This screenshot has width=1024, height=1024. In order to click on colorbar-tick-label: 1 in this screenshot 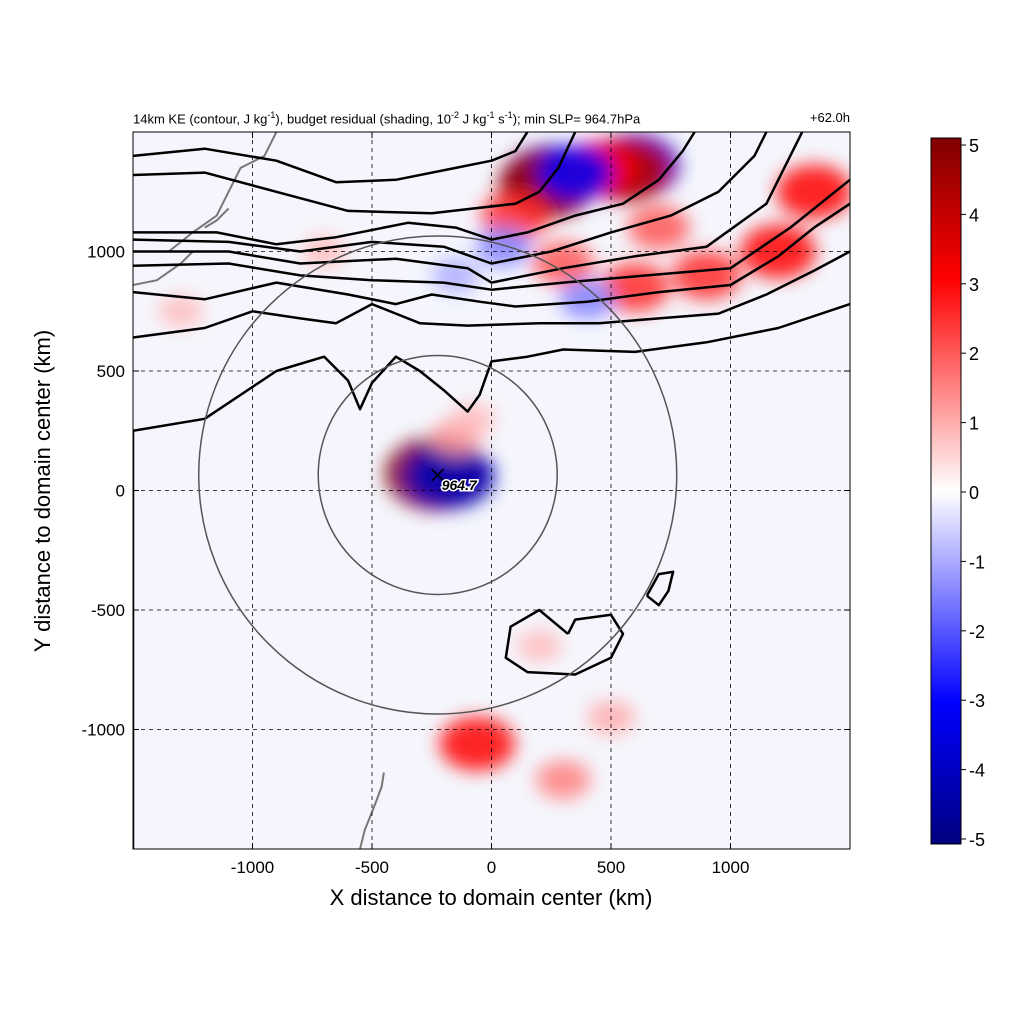, I will do `click(974, 424)`.